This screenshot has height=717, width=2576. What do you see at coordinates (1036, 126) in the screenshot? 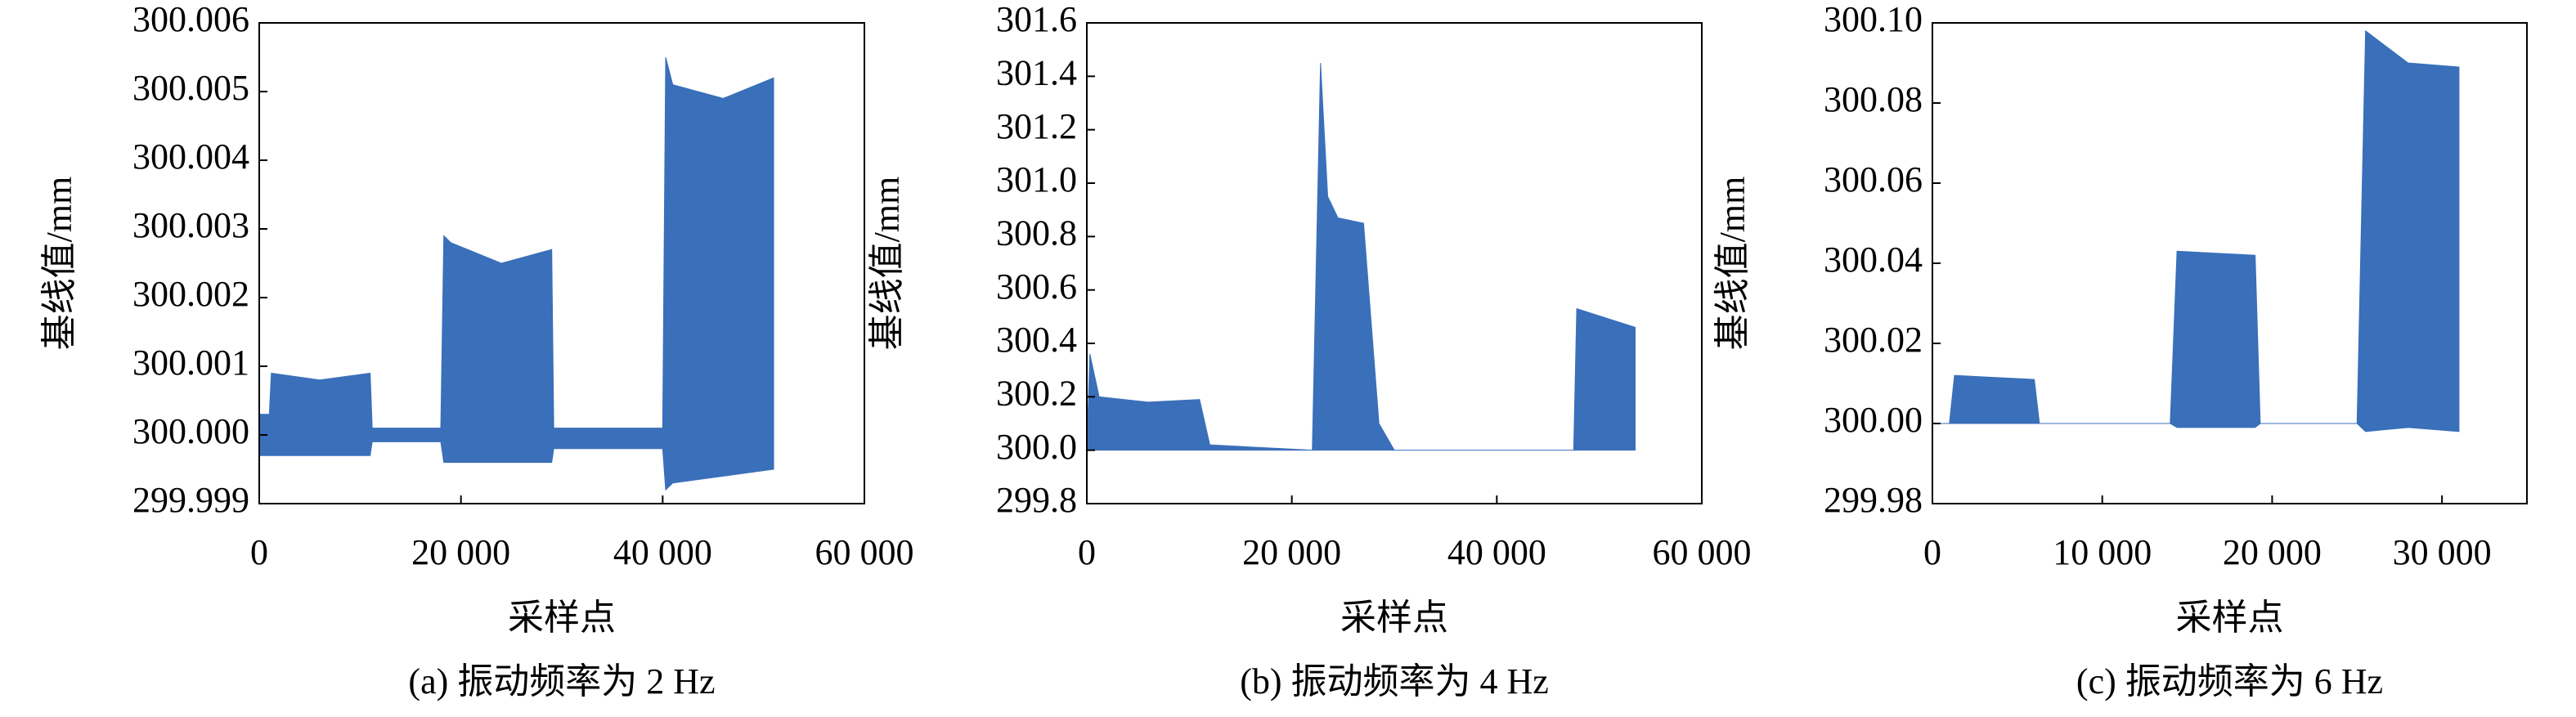
I see `y-tick-label: 301.2` at bounding box center [1036, 126].